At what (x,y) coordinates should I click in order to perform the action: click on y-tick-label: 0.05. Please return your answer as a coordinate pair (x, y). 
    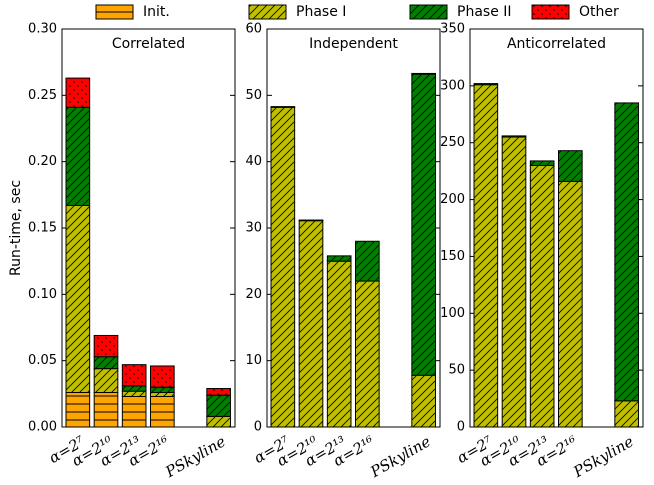
    Looking at the image, I should click on (42, 360).